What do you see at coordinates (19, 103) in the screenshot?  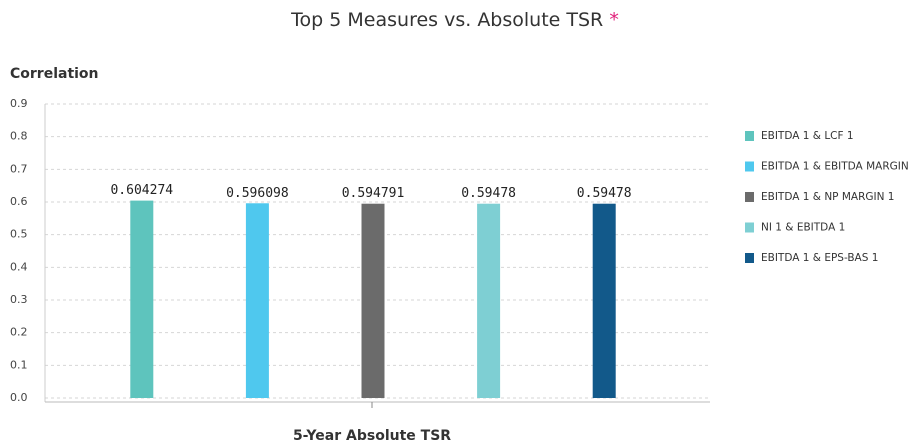 I see `y-tick-label: 0.9` at bounding box center [19, 103].